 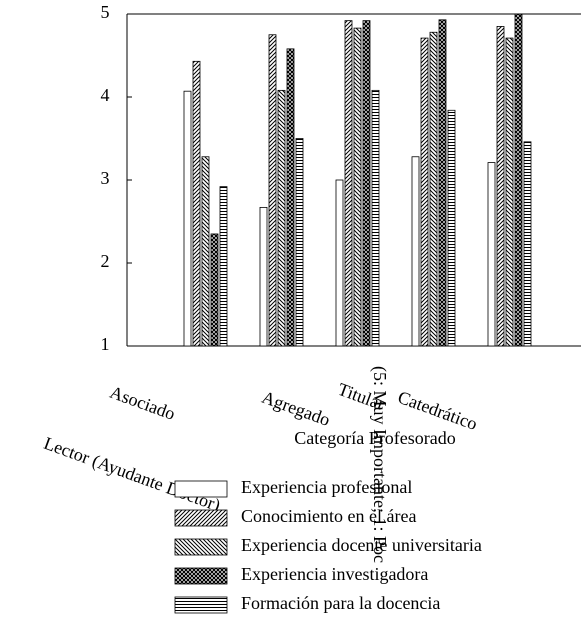 I want to click on x-tick-label: Agregado, so click(x=296, y=408).